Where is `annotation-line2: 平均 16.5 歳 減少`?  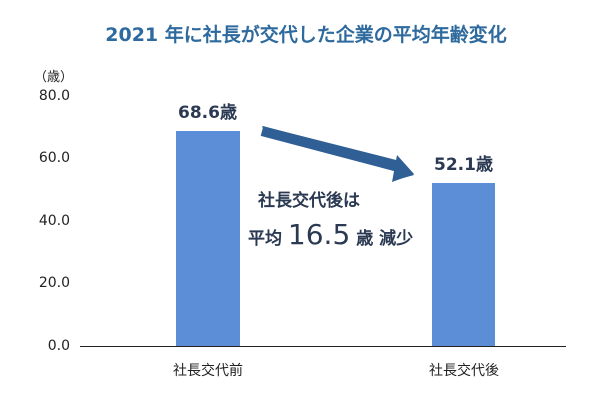 annotation-line2: 平均 16.5 歳 減少 is located at coordinates (330, 234).